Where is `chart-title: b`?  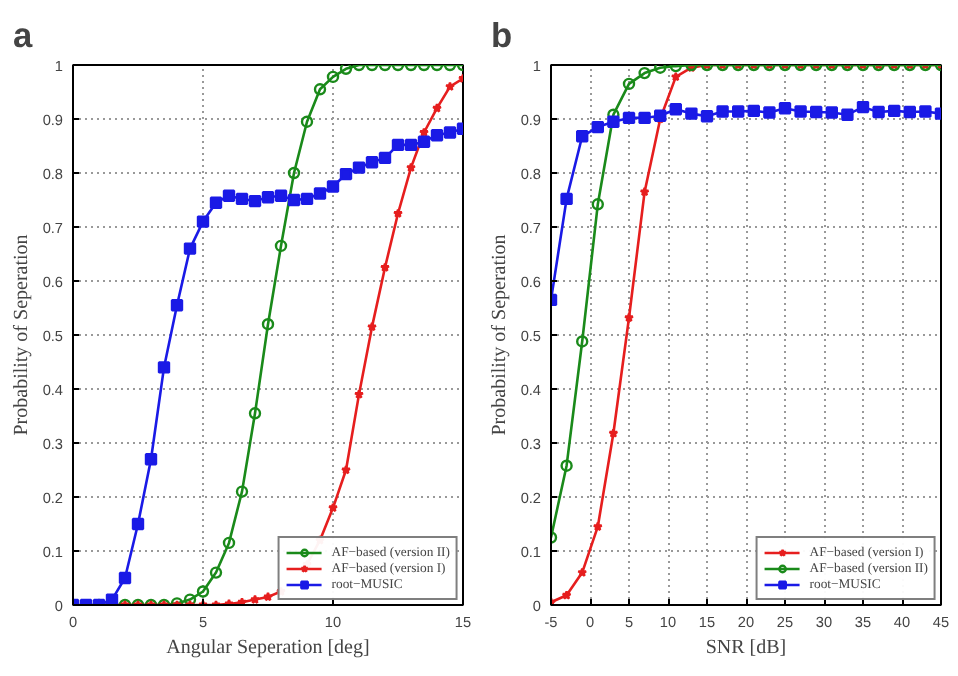
chart-title: b is located at coordinates (502, 35).